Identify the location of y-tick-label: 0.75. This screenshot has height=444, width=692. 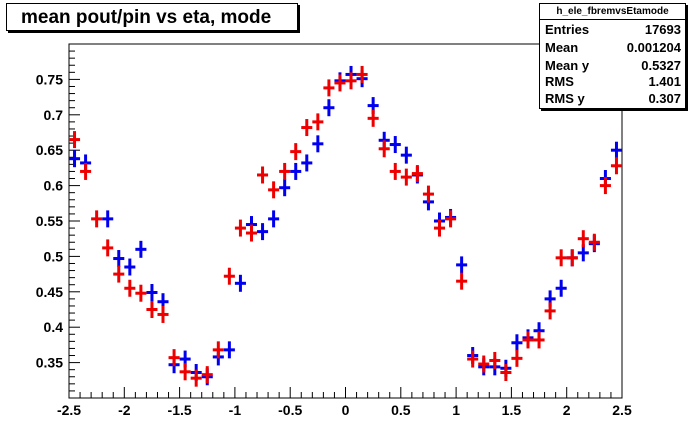
(49, 79).